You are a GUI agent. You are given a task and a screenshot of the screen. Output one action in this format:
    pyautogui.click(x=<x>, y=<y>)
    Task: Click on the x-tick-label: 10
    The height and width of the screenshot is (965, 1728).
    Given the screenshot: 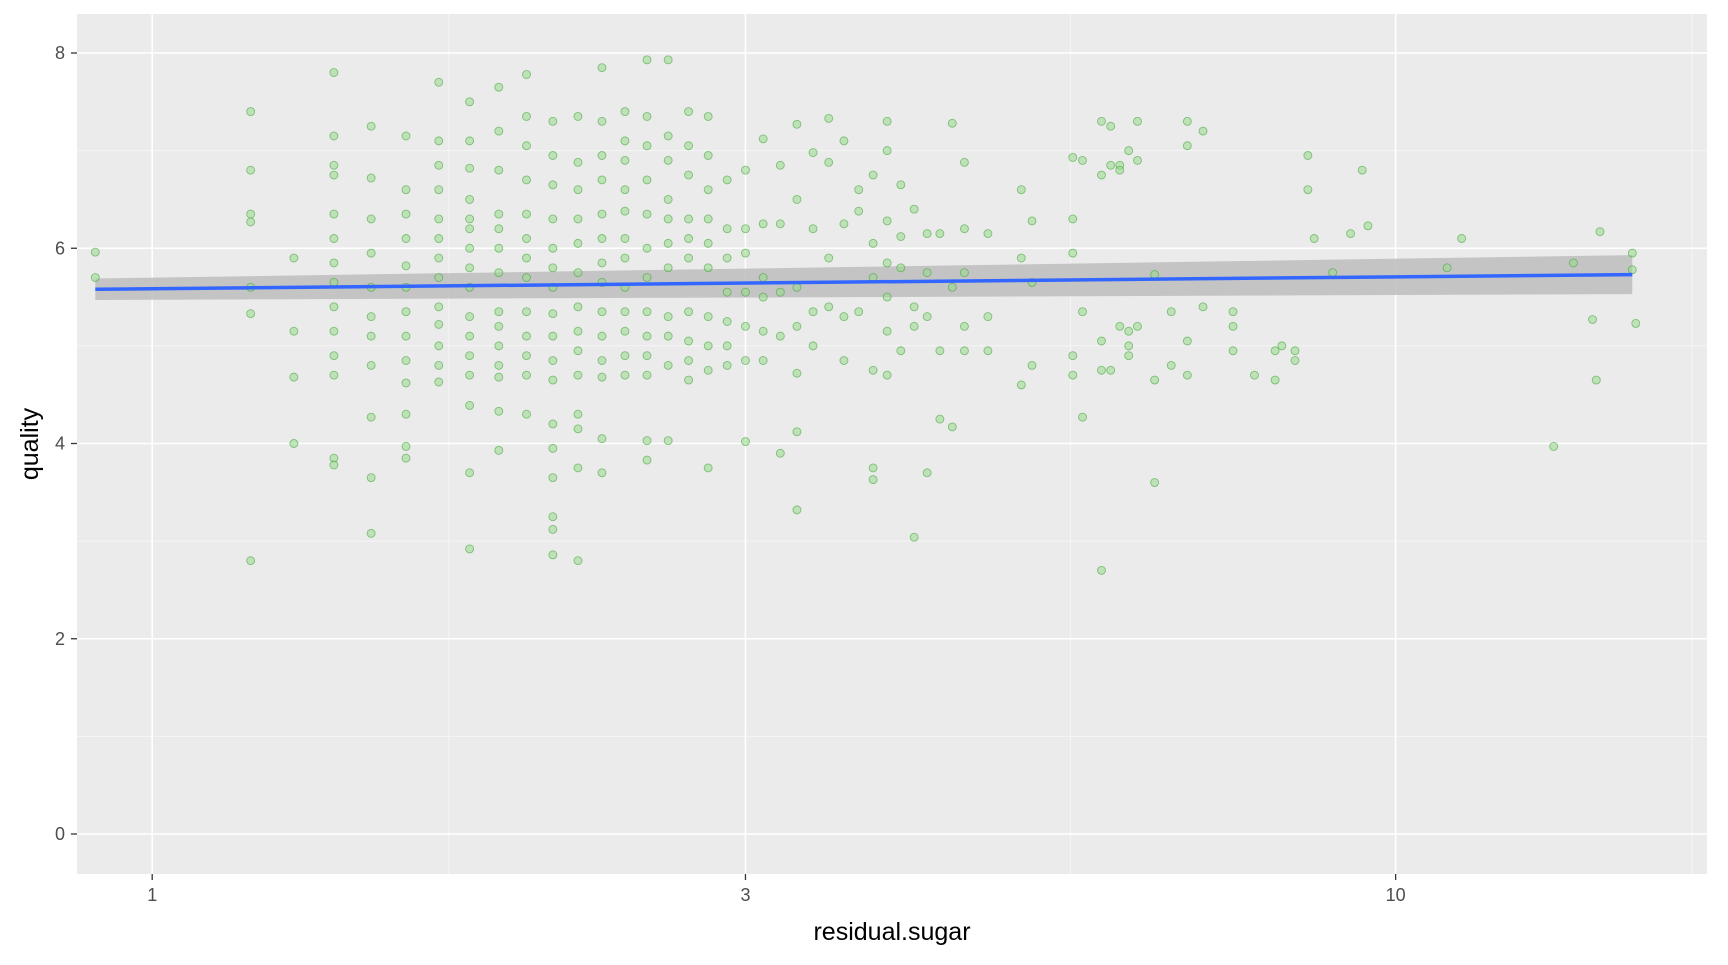 What is the action you would take?
    pyautogui.click(x=1396, y=895)
    